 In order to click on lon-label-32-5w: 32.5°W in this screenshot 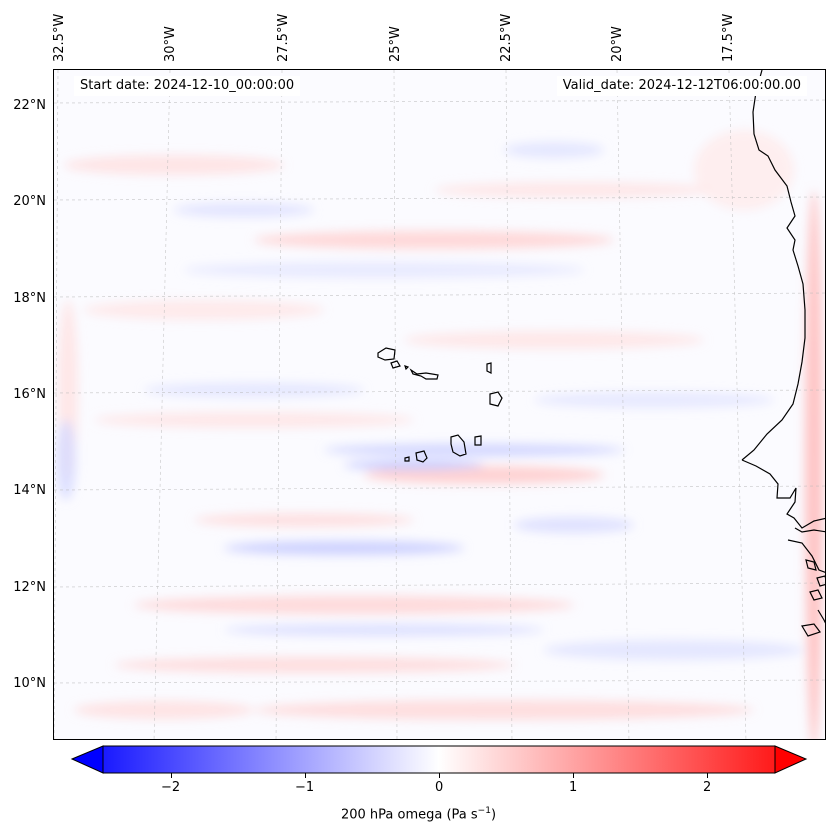, I will do `click(59, 37)`.